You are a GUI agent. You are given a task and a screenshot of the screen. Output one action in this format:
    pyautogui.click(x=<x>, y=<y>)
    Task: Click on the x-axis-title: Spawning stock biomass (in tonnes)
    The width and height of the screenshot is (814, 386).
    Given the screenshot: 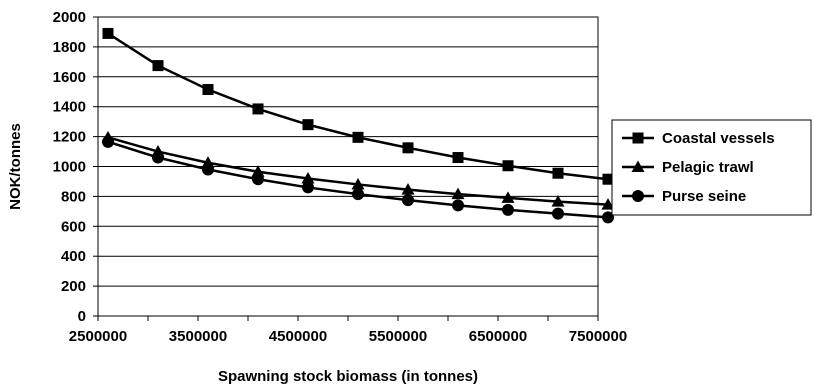 What is the action you would take?
    pyautogui.click(x=348, y=376)
    